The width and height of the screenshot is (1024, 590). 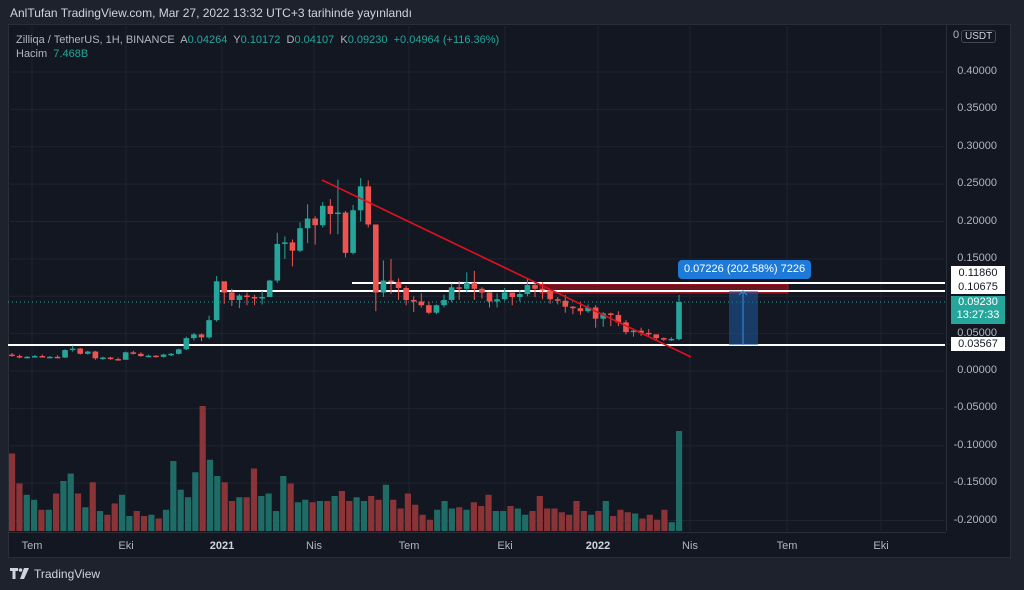 I want to click on high-label: Y, so click(x=237, y=40).